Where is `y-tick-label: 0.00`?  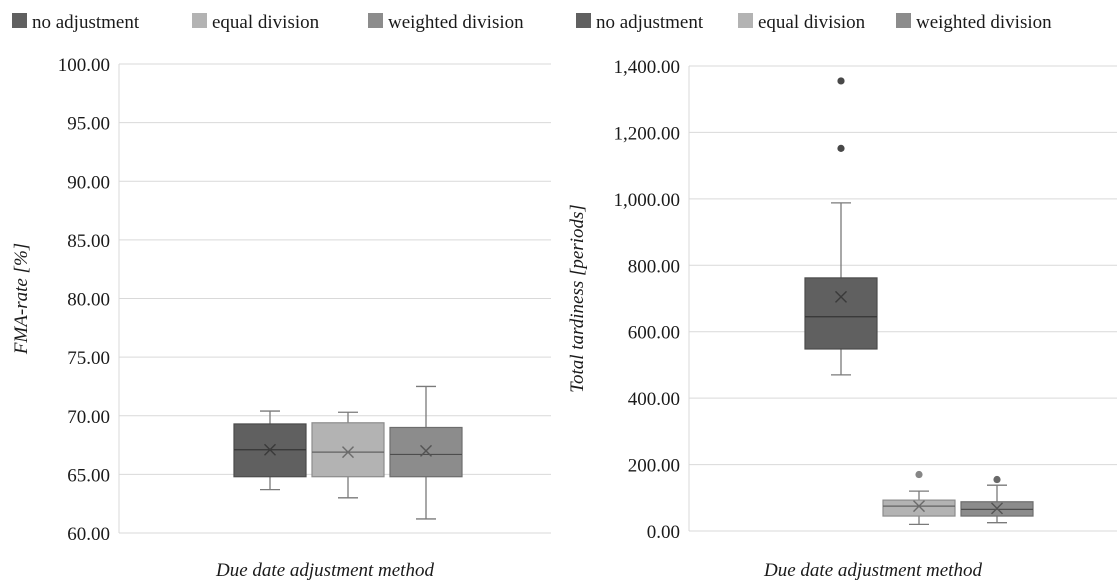
y-tick-label: 0.00 is located at coordinates (663, 532).